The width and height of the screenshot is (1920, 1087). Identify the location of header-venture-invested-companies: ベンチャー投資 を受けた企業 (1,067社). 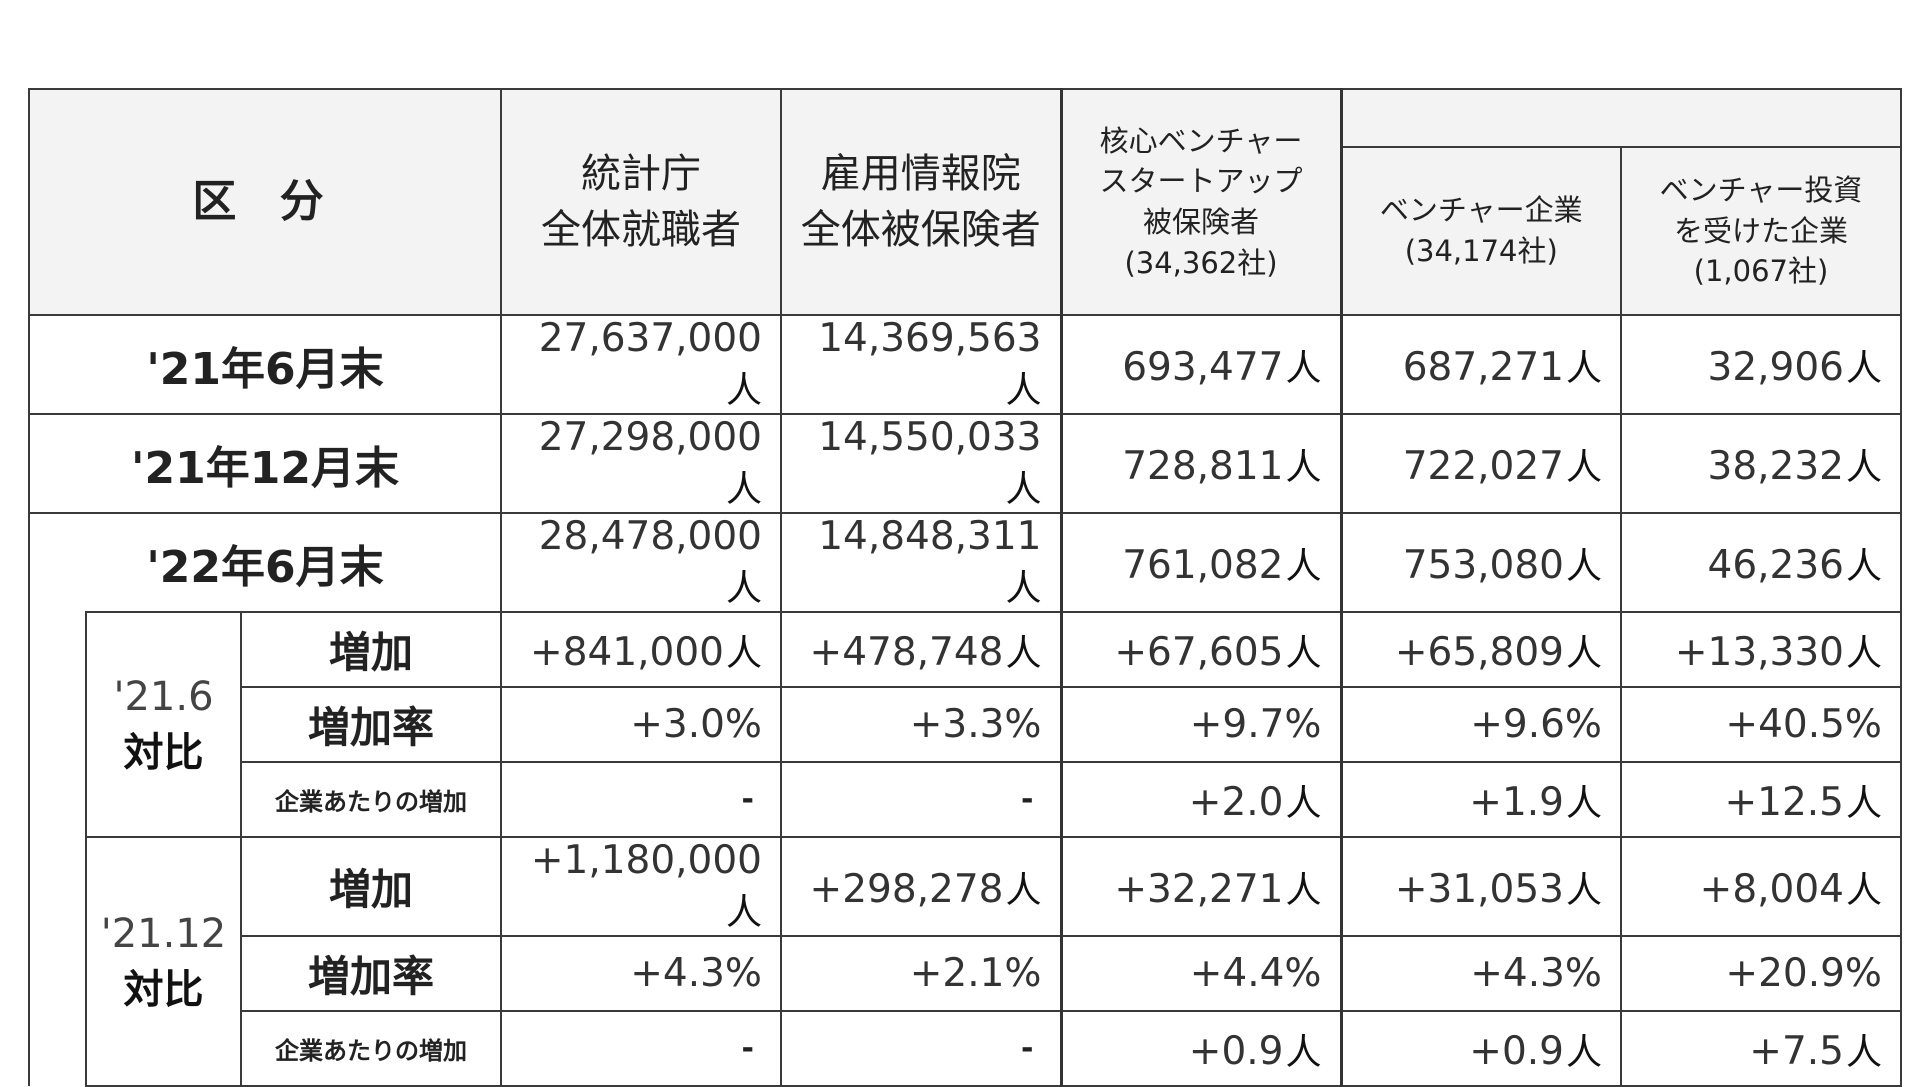
(1761, 231).